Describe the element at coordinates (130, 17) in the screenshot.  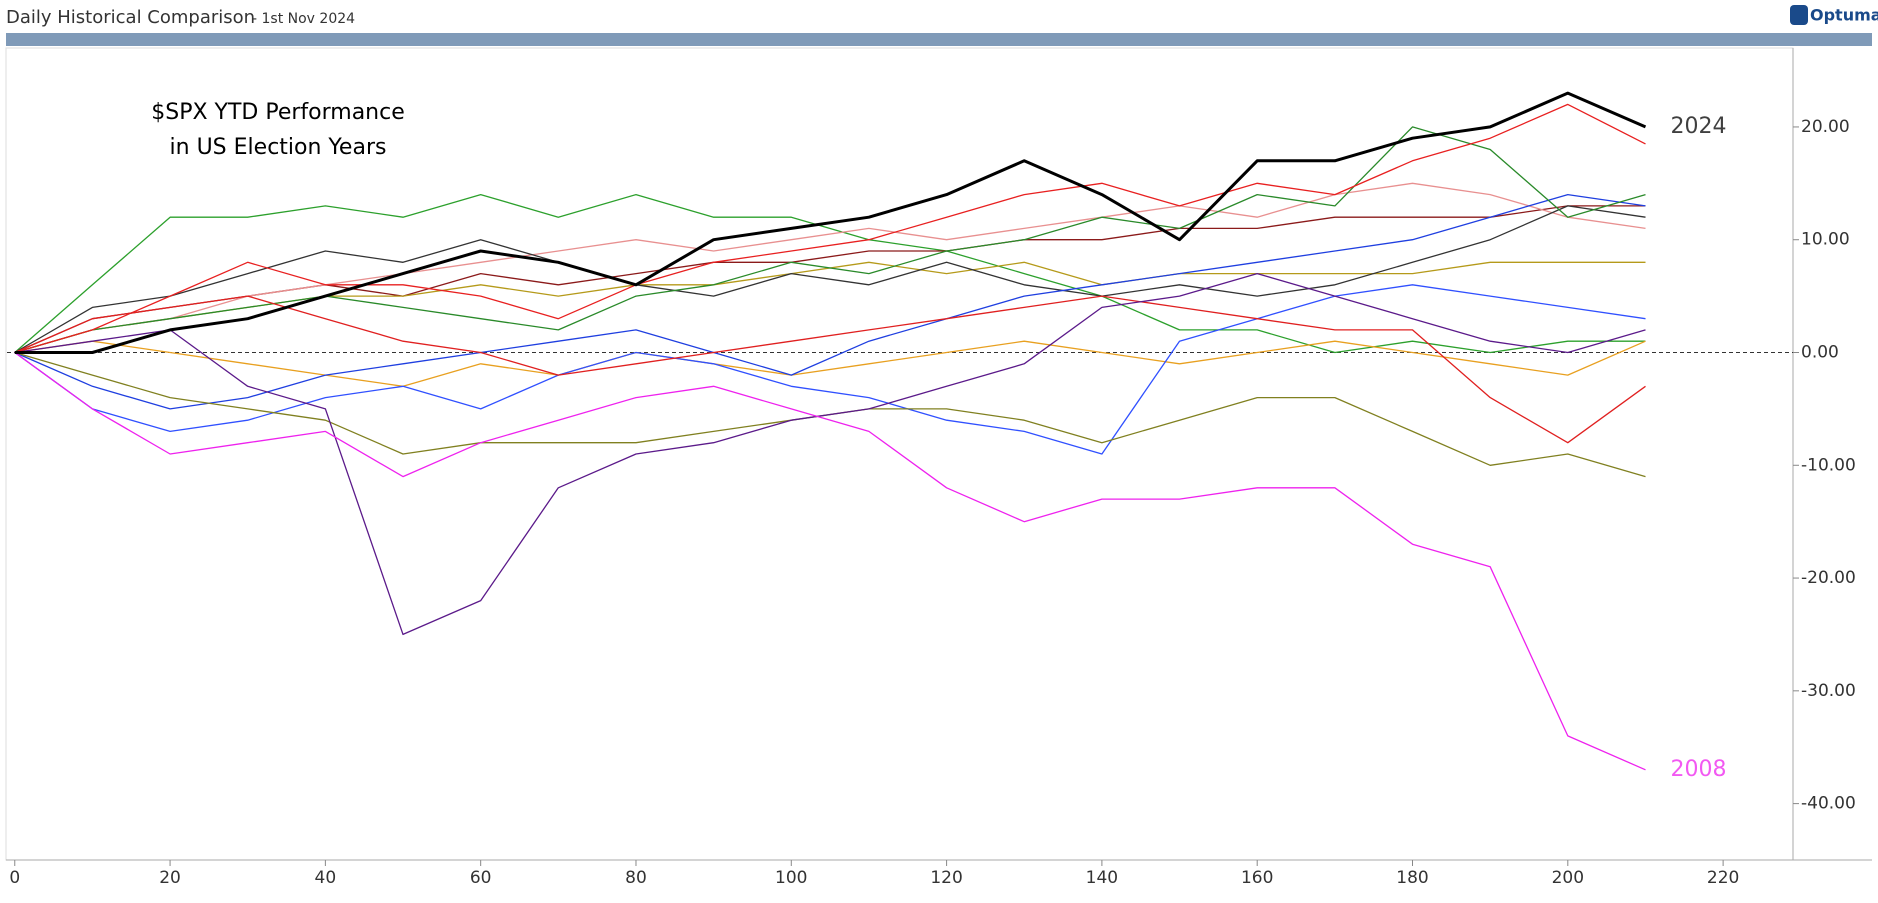
I see `page-title: Daily Historical Comparison` at that location.